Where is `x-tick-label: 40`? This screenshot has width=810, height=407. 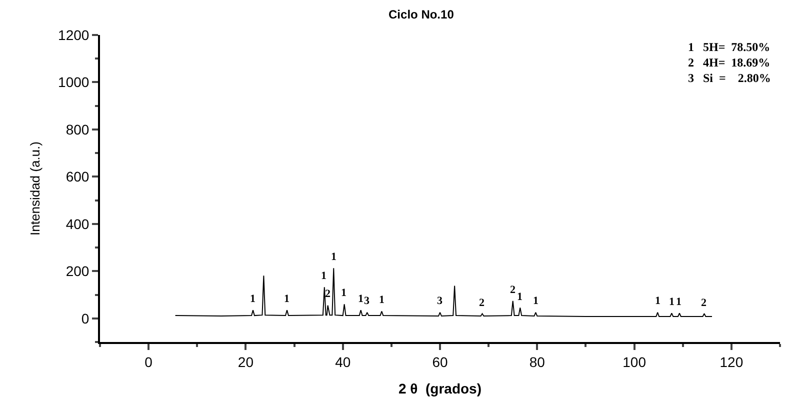
x-tick-label: 40 is located at coordinates (343, 362).